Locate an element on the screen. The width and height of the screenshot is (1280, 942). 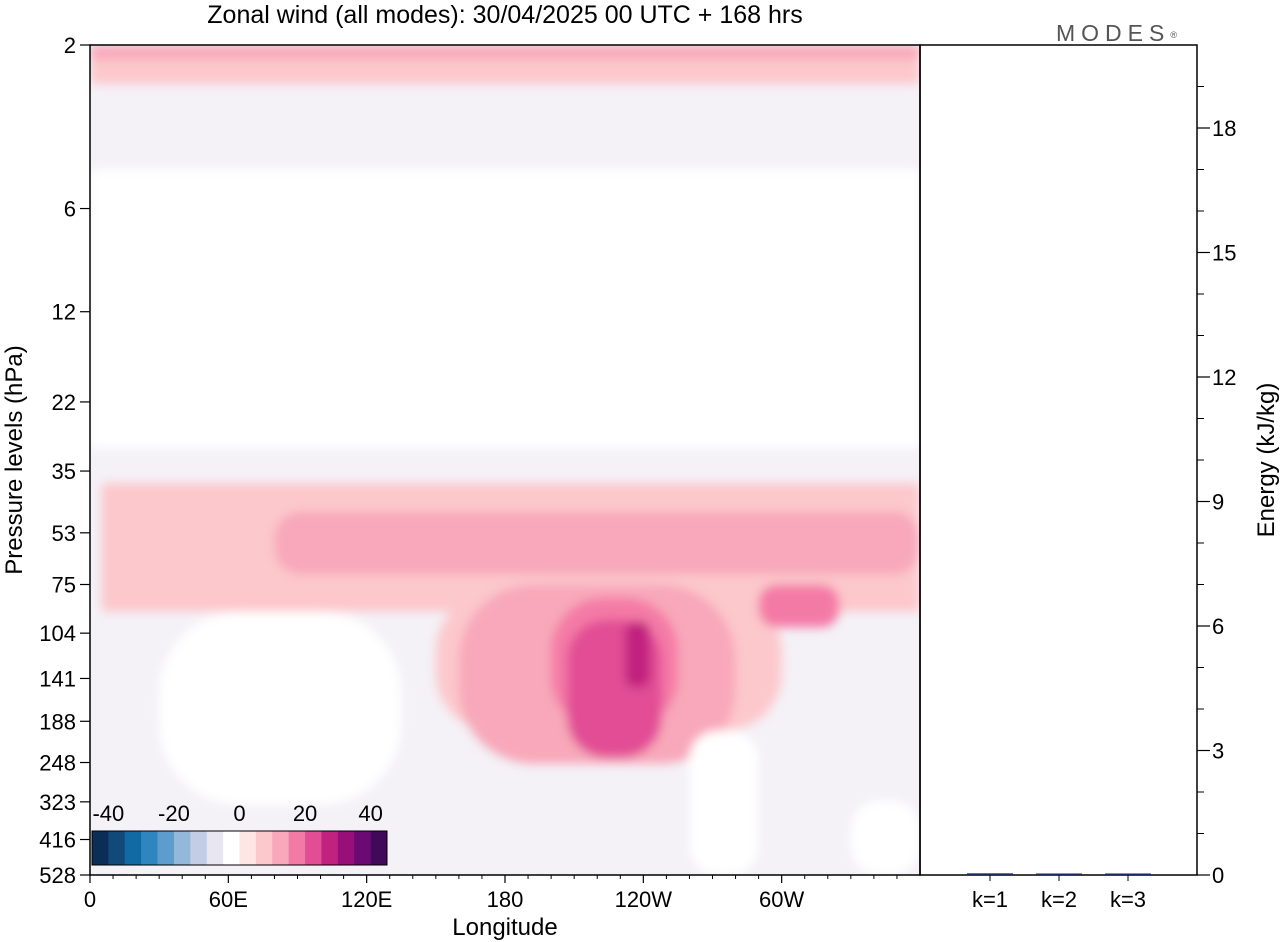
colorbar: -40 -20 0 20 40 is located at coordinates (239, 833).